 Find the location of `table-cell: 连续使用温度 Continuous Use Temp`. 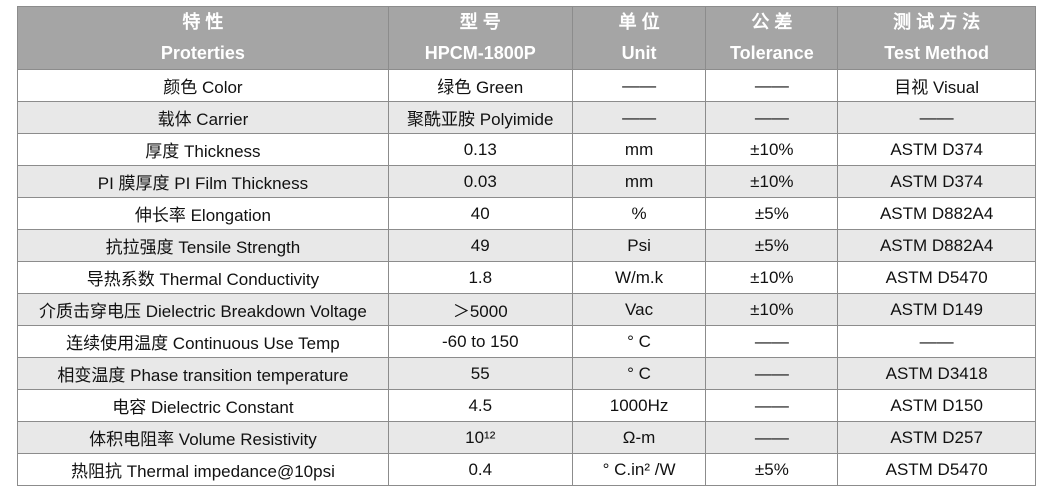

table-cell: 连续使用温度 Continuous Use Temp is located at coordinates (203, 341).